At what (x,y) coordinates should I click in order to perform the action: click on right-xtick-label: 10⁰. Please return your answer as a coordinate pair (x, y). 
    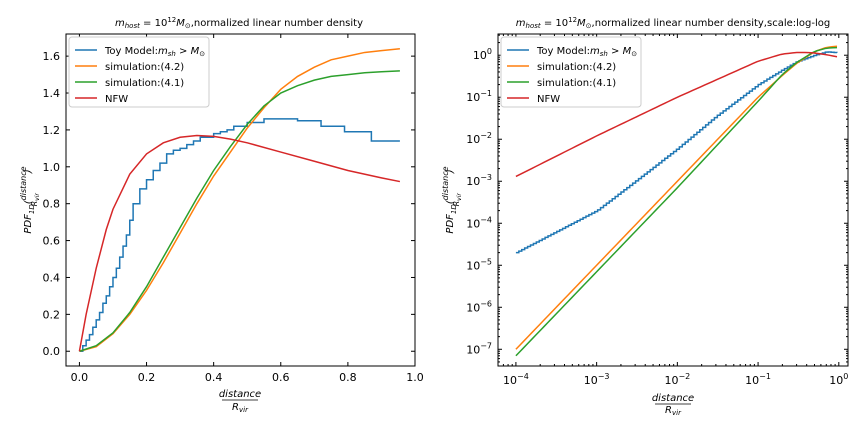
    Looking at the image, I should click on (838, 379).